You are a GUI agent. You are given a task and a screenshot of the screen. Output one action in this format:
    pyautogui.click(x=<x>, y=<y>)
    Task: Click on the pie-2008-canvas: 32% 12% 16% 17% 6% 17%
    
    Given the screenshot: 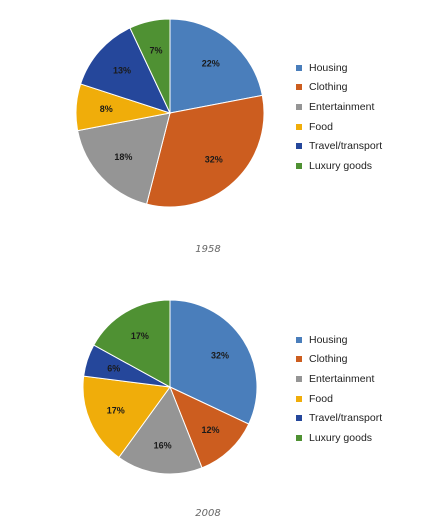 What is the action you would take?
    pyautogui.click(x=170, y=387)
    